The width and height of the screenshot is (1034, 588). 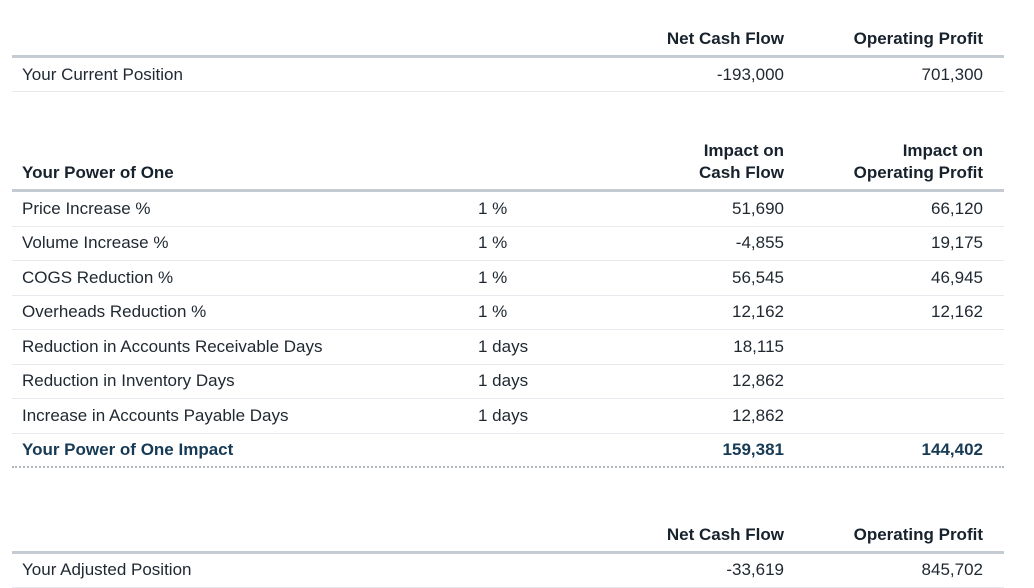 I want to click on row-profit-impact: 12,162, so click(x=957, y=312).